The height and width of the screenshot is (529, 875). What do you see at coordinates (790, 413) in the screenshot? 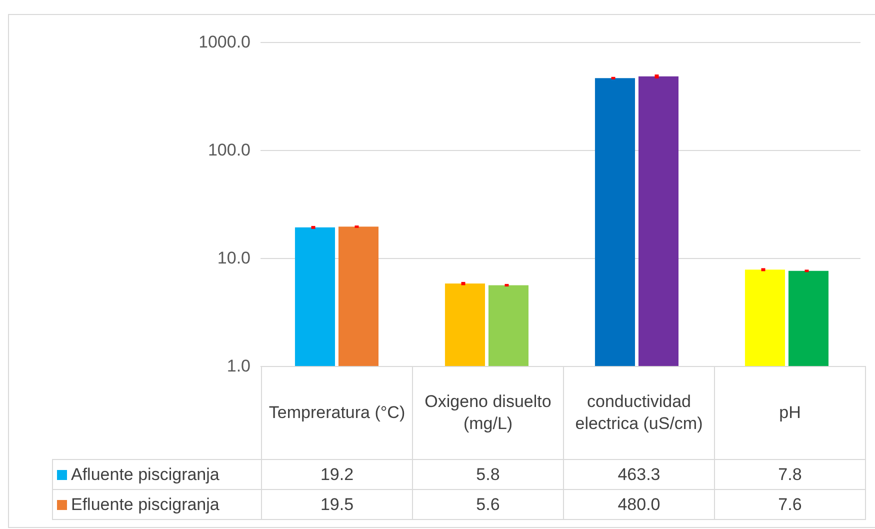
I see `x-tick-label: pH` at bounding box center [790, 413].